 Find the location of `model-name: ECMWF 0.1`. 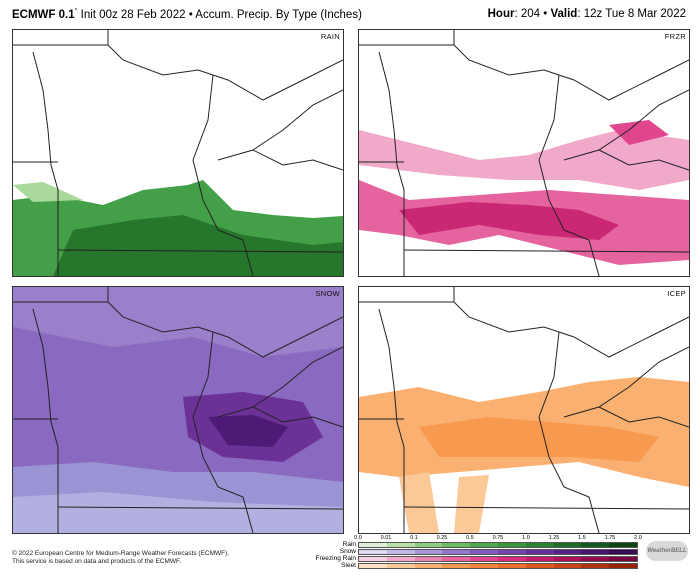

model-name: ECMWF 0.1 is located at coordinates (43, 14).